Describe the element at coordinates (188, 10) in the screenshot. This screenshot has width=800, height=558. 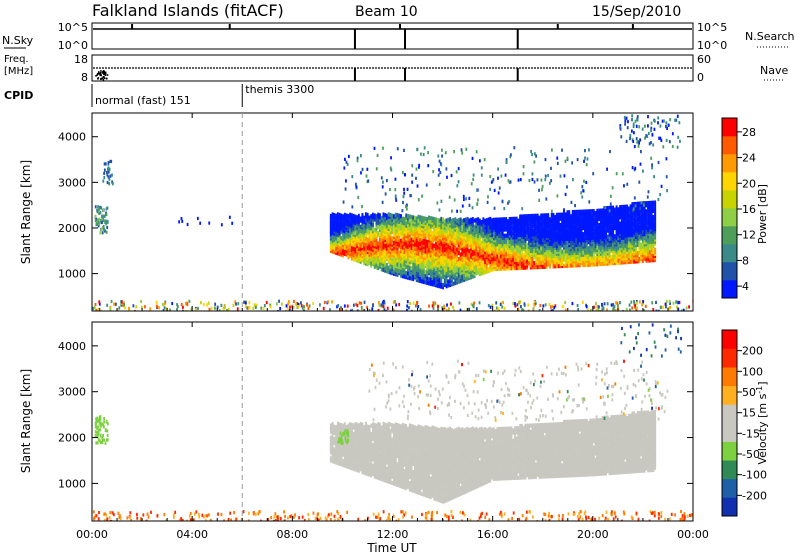
I see `station-title: Falkland Islands (fitACF)` at that location.